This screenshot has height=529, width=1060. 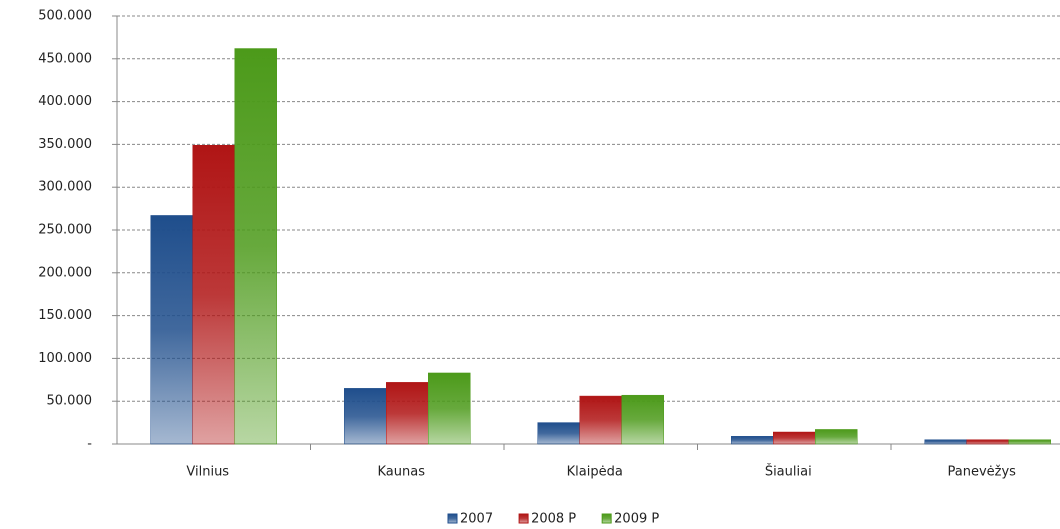 I want to click on legend-label: 2008 P, so click(x=553, y=519).